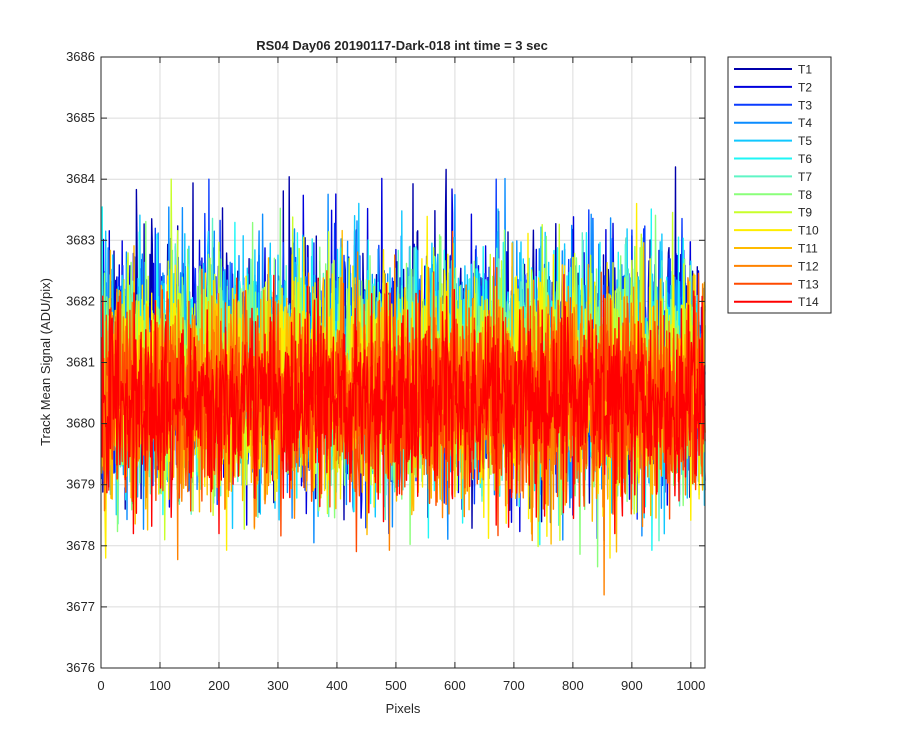  Describe the element at coordinates (80, 423) in the screenshot. I see `y-tick-label: 3680` at that location.